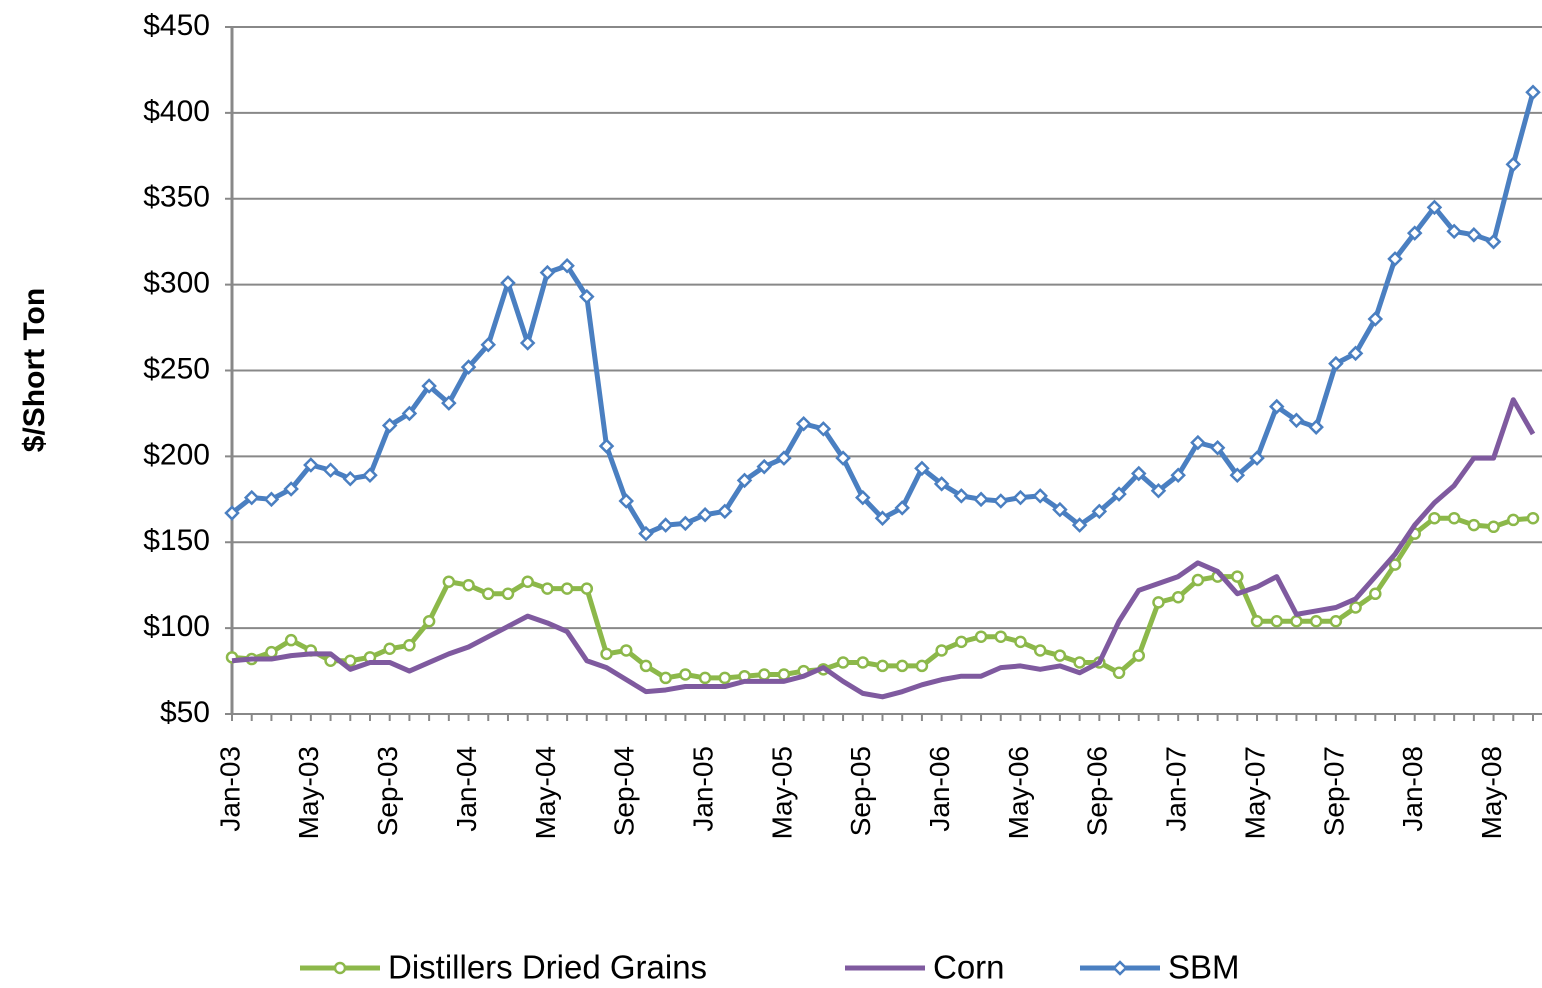  I want to click on x-tick-label: May-04, so click(545, 792).